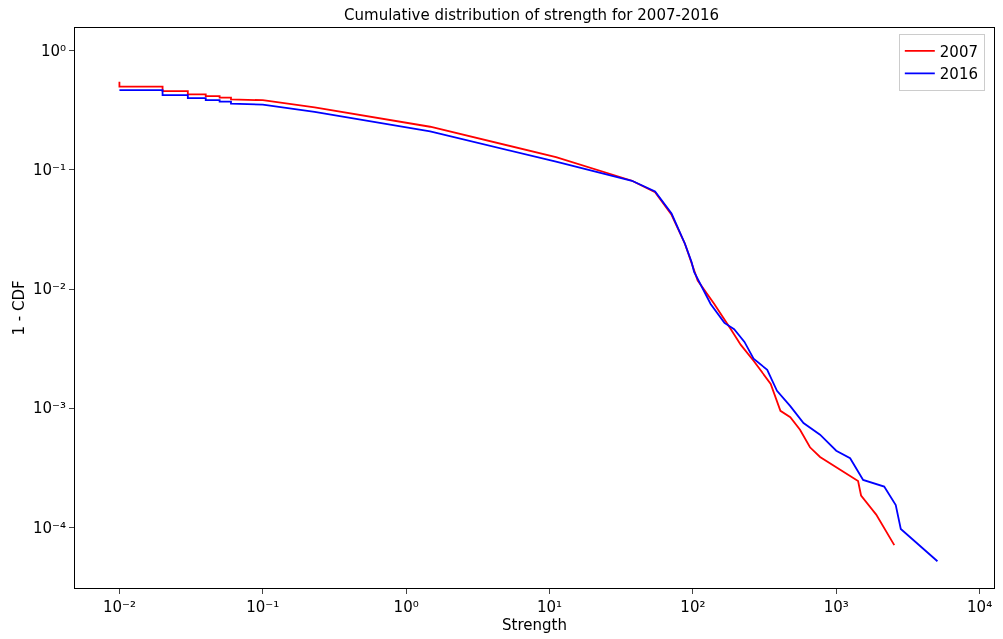 This screenshot has height=639, width=1003. What do you see at coordinates (958, 74) in the screenshot?
I see `legend-label: 2016` at bounding box center [958, 74].